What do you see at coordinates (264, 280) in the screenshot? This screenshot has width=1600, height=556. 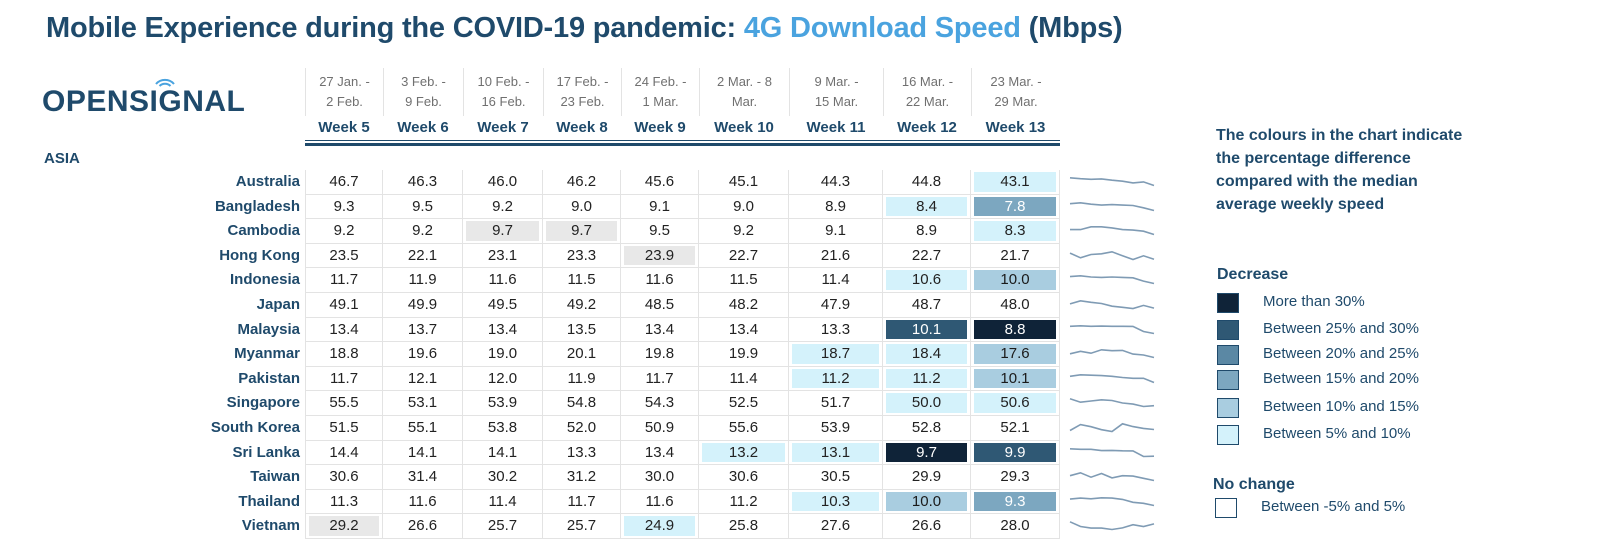 I see `country-label: Indonesia` at bounding box center [264, 280].